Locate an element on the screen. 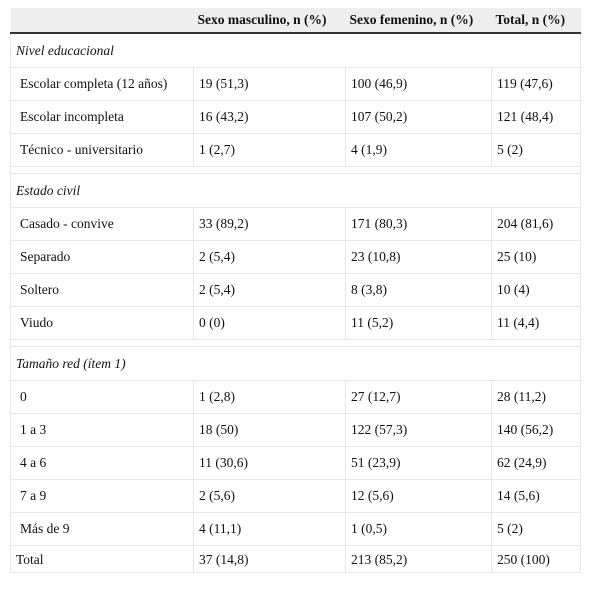  row-label-cell: Separado is located at coordinates (102, 257).